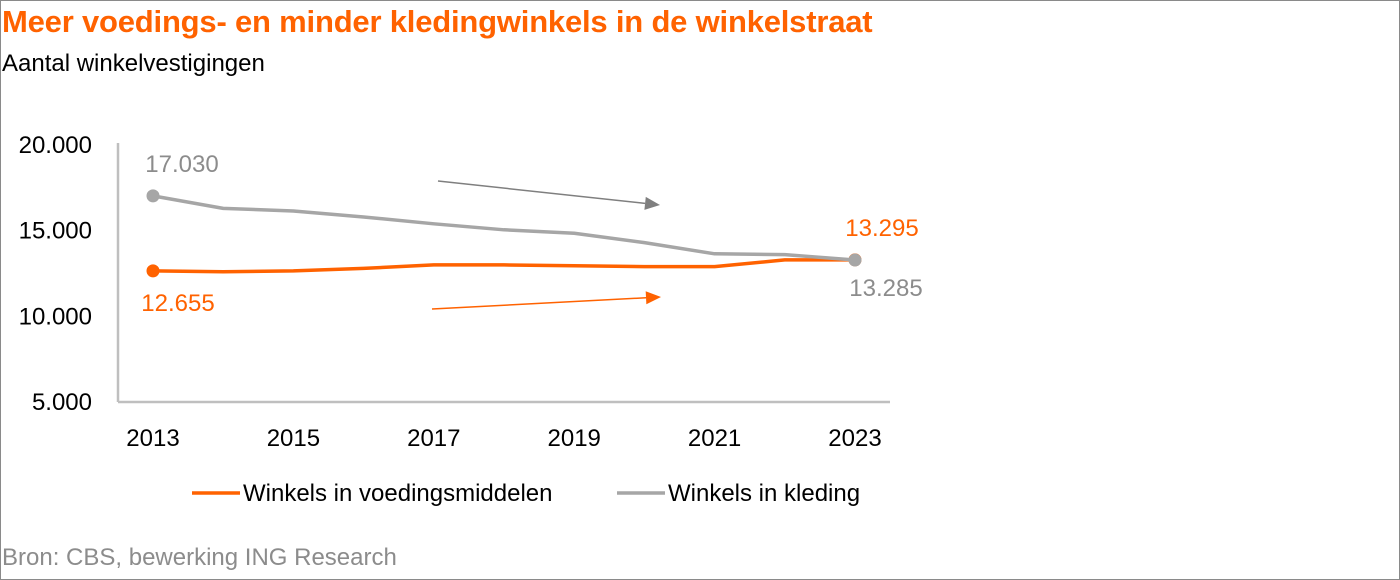  I want to click on label-food-end: 13.295, so click(881, 228).